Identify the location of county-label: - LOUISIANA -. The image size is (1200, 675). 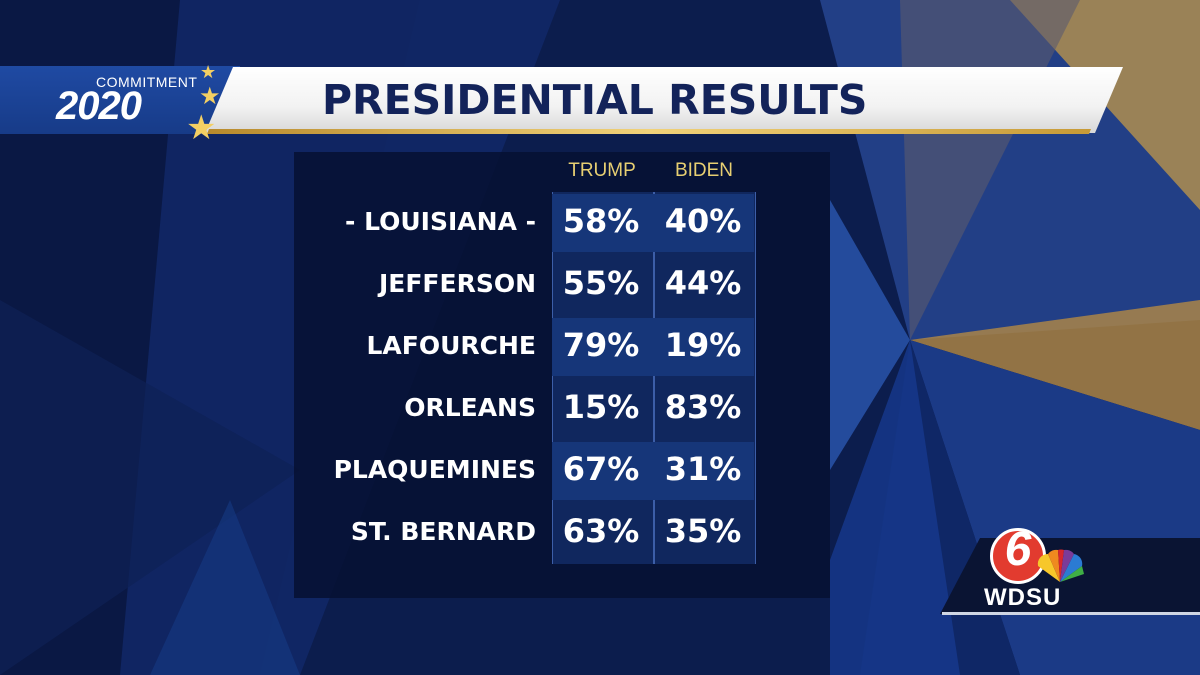
(440, 221).